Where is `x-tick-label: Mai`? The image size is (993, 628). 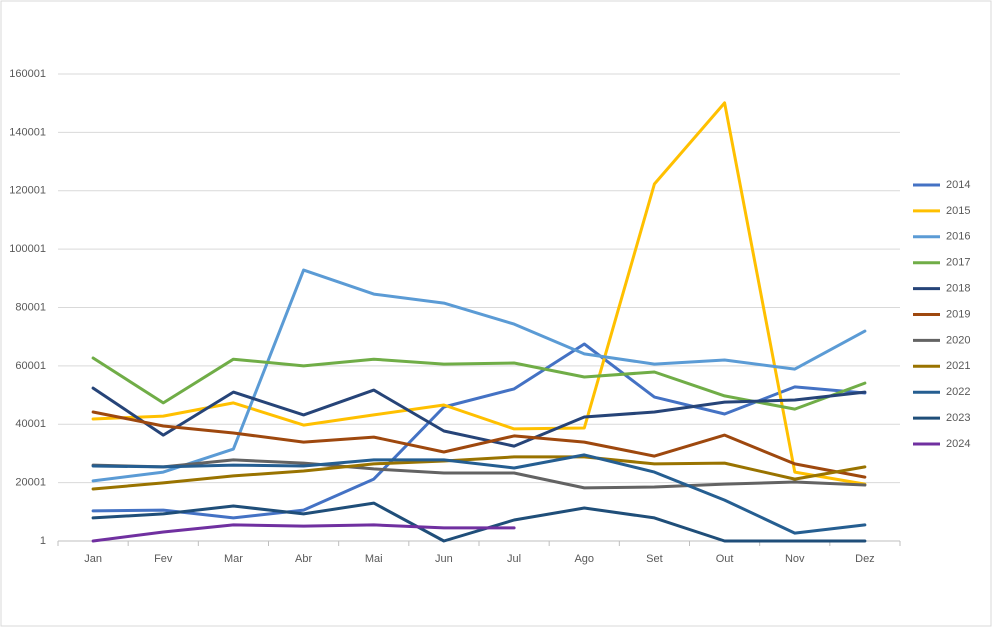 x-tick-label: Mai is located at coordinates (374, 559).